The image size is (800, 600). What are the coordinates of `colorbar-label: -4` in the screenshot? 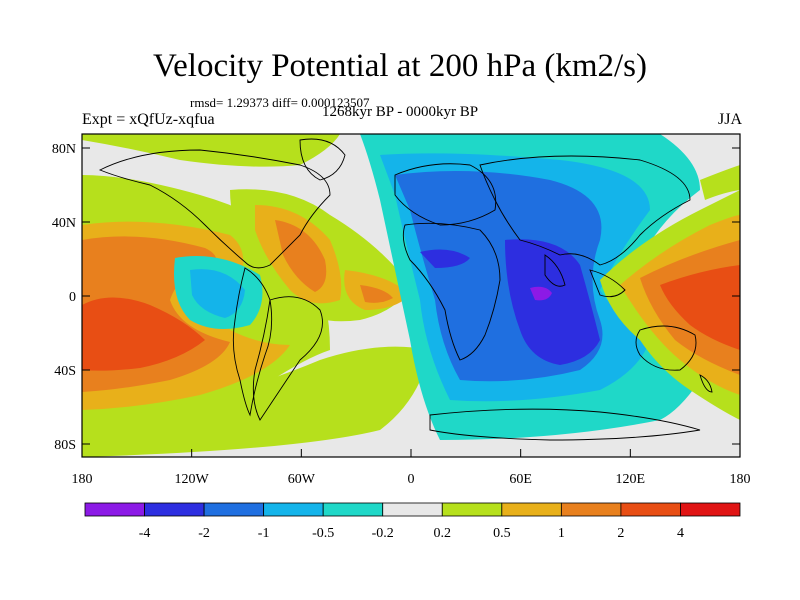 It's located at (145, 533).